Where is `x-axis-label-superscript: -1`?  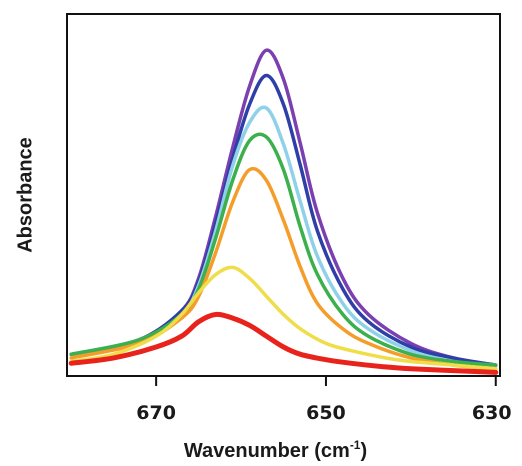 x-axis-label-superscript: -1 is located at coordinates (355, 445).